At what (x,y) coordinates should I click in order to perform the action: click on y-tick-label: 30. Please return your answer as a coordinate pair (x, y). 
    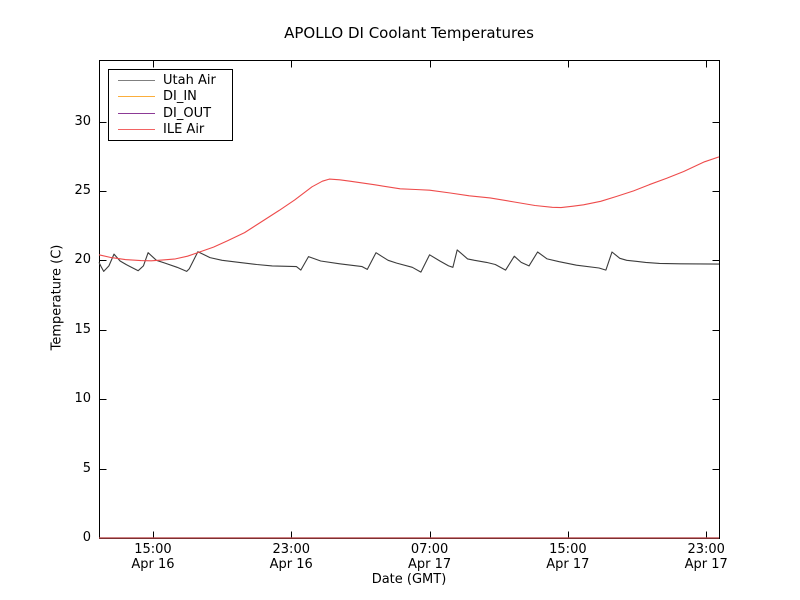
    Looking at the image, I should click on (82, 121).